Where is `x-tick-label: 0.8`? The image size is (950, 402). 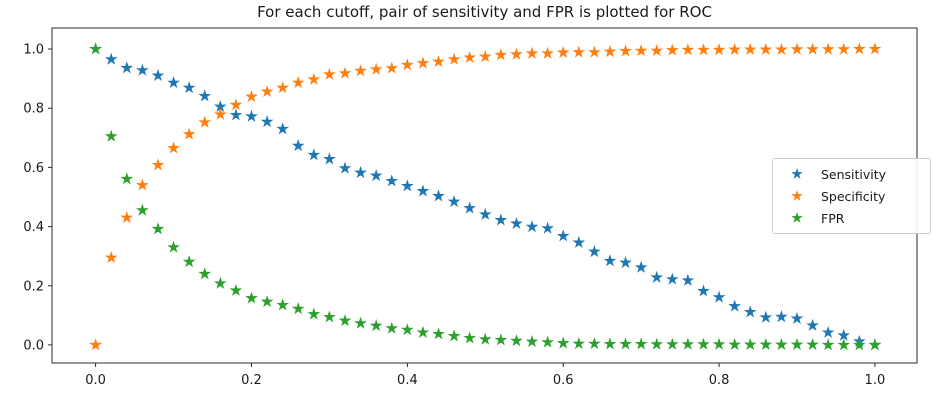
x-tick-label: 0.8 is located at coordinates (719, 380).